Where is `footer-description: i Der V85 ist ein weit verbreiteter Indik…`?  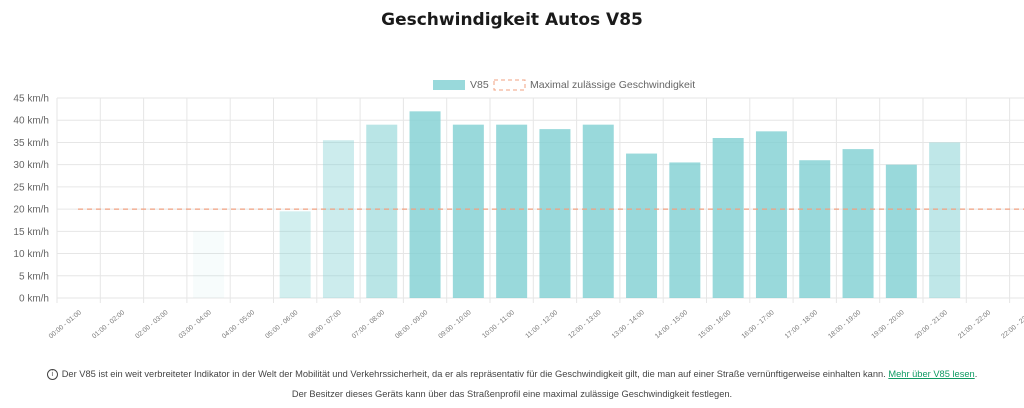
footer-description: i Der V85 ist ein weit verbreiteter Indik… is located at coordinates (512, 374).